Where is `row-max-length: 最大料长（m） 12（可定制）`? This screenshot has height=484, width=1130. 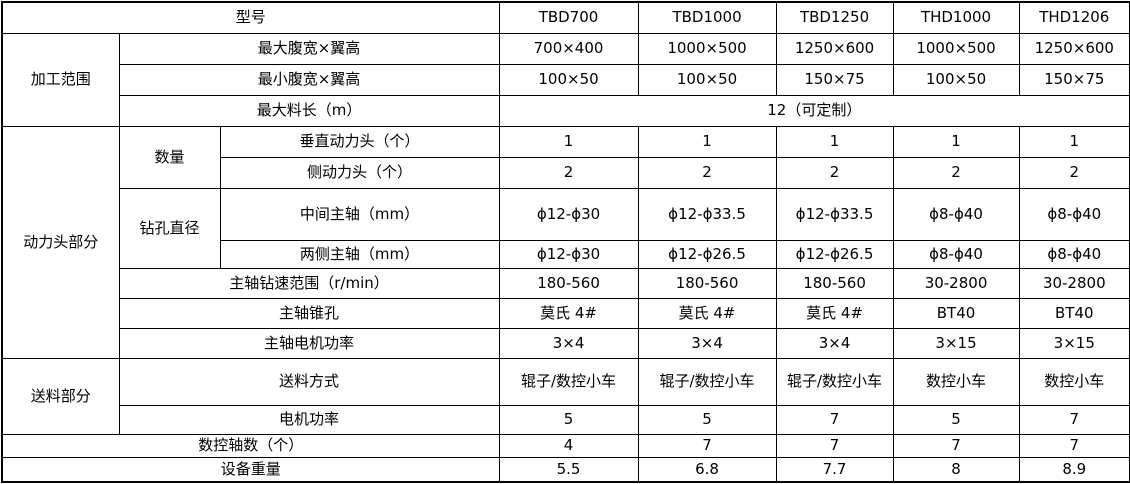
row-max-length: 最大料长（m） 12（可定制） is located at coordinates (566, 110).